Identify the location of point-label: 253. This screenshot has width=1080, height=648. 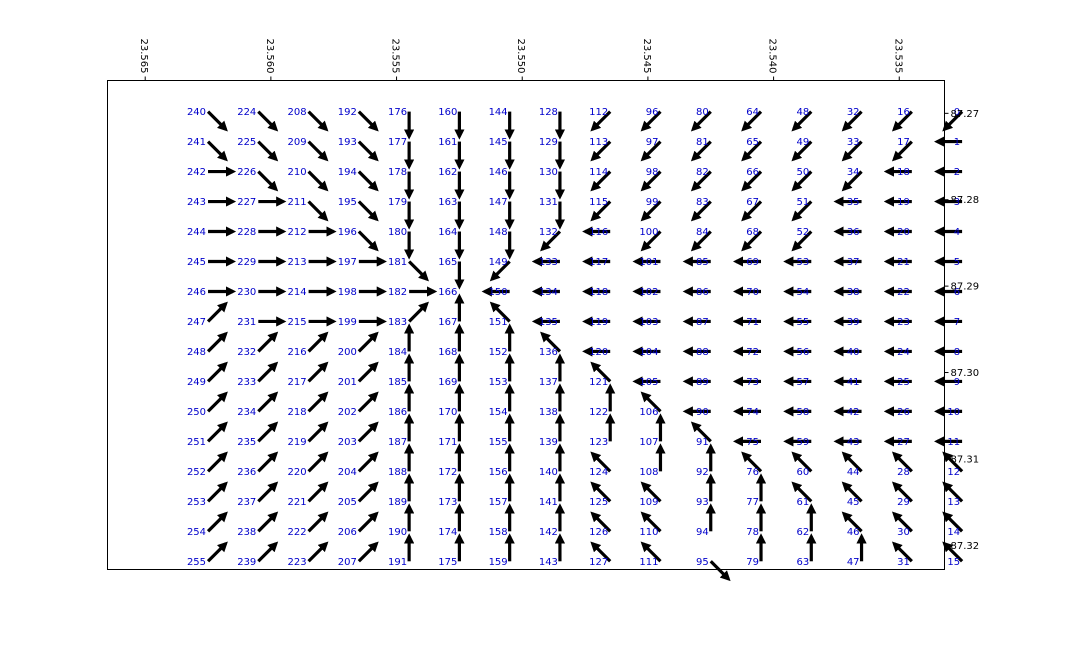
(196, 502).